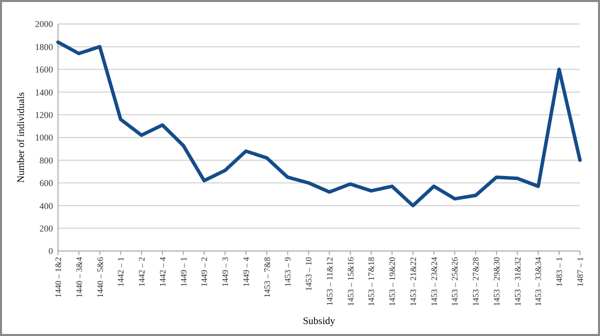  I want to click on x-tick-label: 1449 – 2, so click(204, 272).